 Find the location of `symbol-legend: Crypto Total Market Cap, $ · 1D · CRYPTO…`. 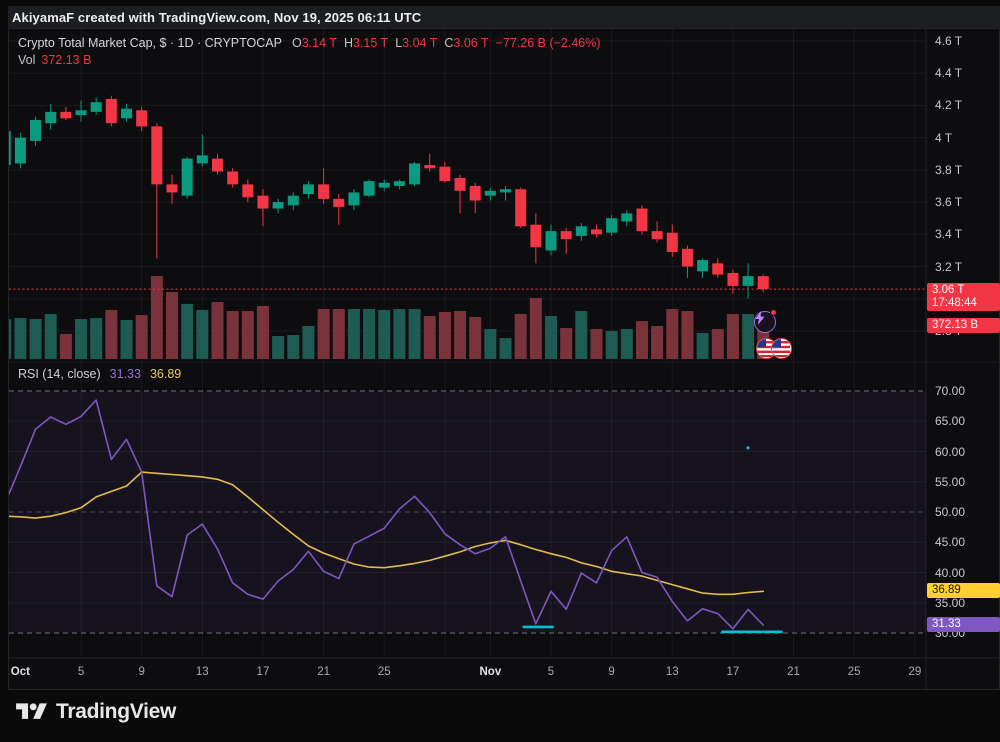

symbol-legend: Crypto Total Market Cap, $ · 1D · CRYPTO… is located at coordinates (309, 51).